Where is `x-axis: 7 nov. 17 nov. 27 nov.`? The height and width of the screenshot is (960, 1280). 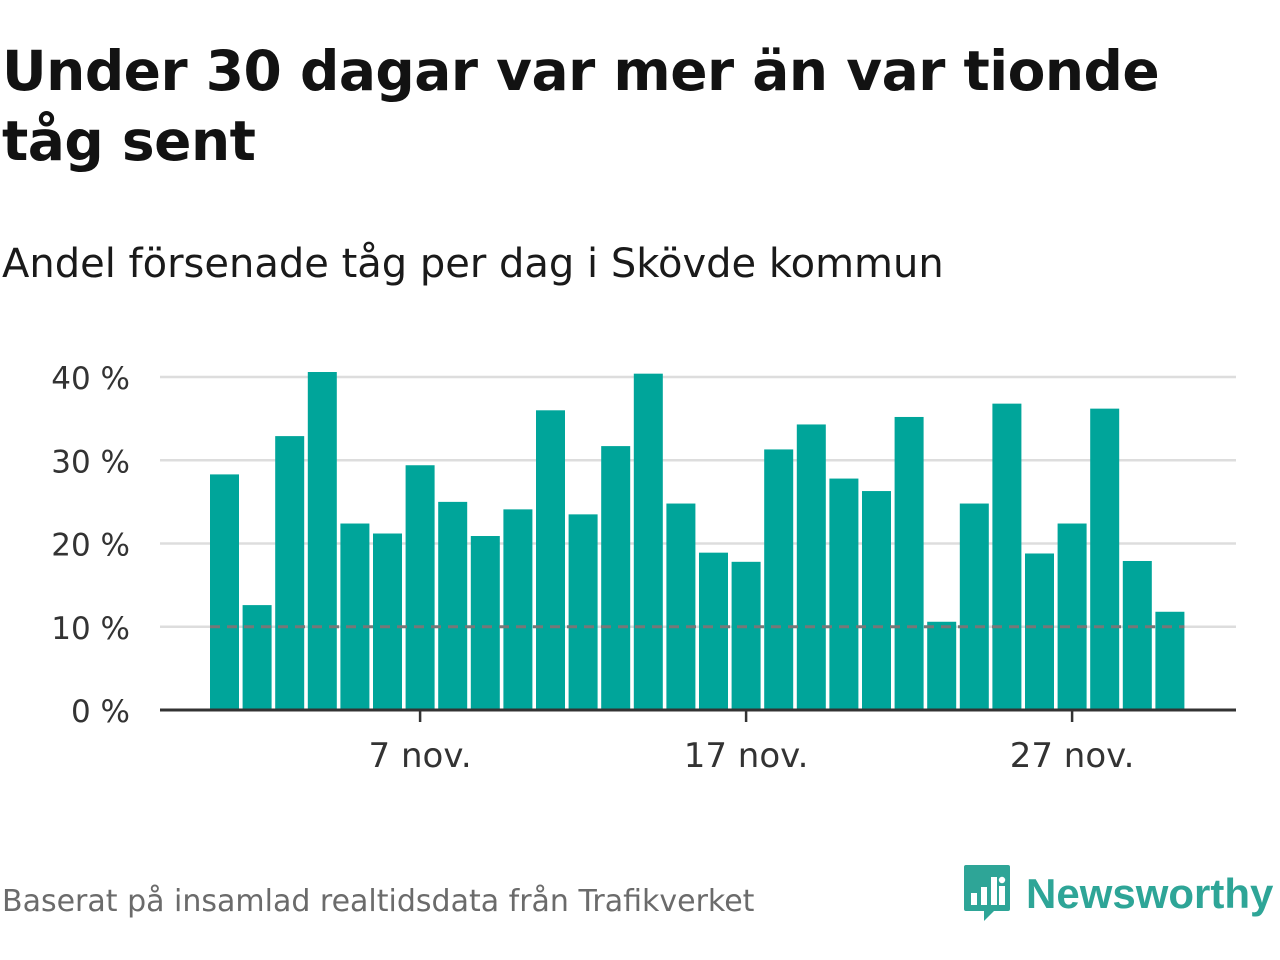 x-axis: 7 nov. 17 nov. 27 nov. is located at coordinates (698, 742).